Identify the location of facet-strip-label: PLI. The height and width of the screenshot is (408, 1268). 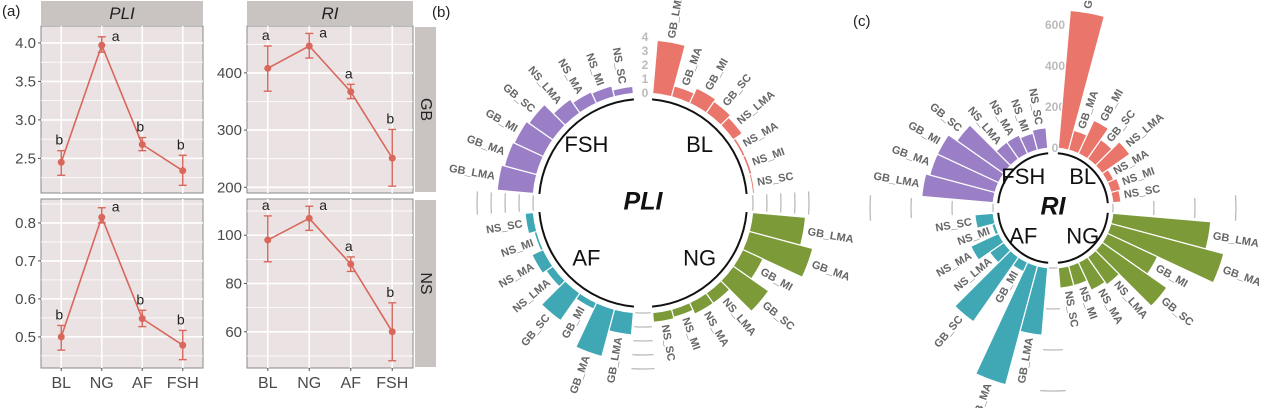
(122, 13).